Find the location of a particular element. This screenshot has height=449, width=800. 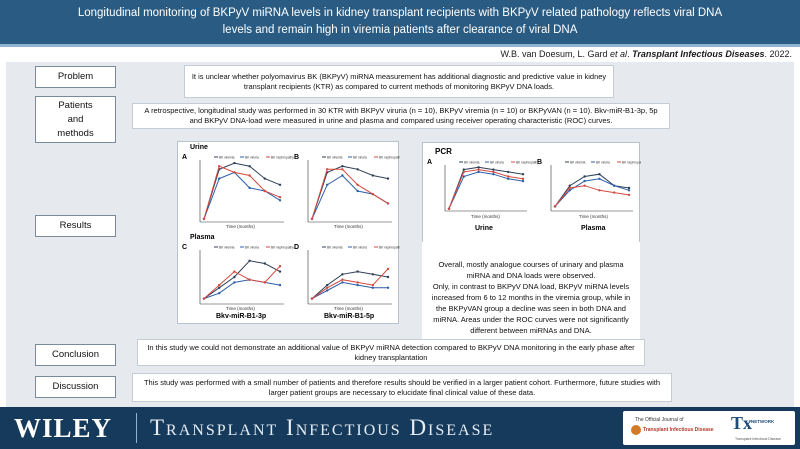

problem-label-text: Problem is located at coordinates (75, 76).